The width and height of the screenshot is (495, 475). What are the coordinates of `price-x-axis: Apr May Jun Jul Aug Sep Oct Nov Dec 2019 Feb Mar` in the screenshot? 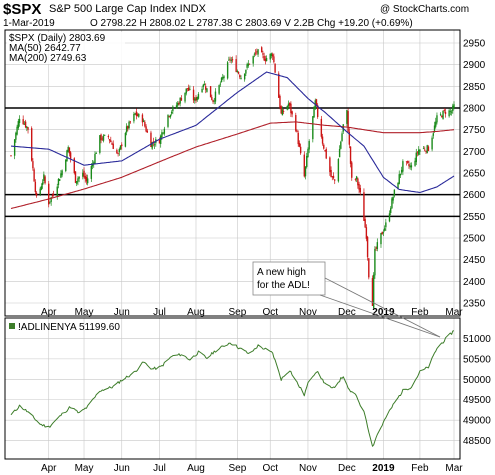 It's located at (252, 312).